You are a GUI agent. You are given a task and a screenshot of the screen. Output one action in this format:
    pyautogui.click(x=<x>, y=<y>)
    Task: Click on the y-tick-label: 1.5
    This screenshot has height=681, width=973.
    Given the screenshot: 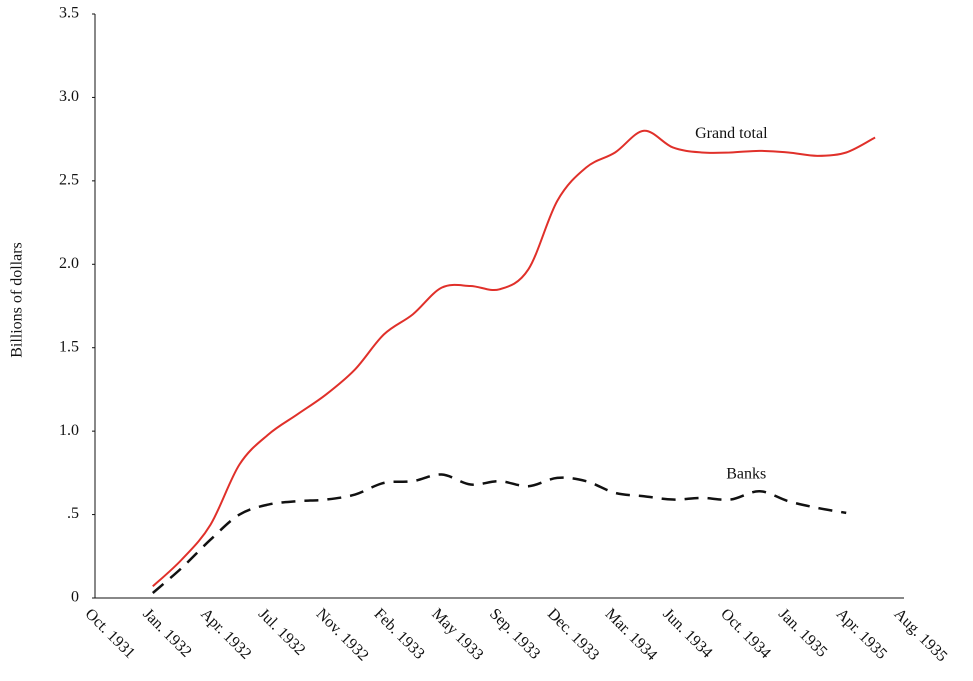 What is the action you would take?
    pyautogui.click(x=69, y=346)
    